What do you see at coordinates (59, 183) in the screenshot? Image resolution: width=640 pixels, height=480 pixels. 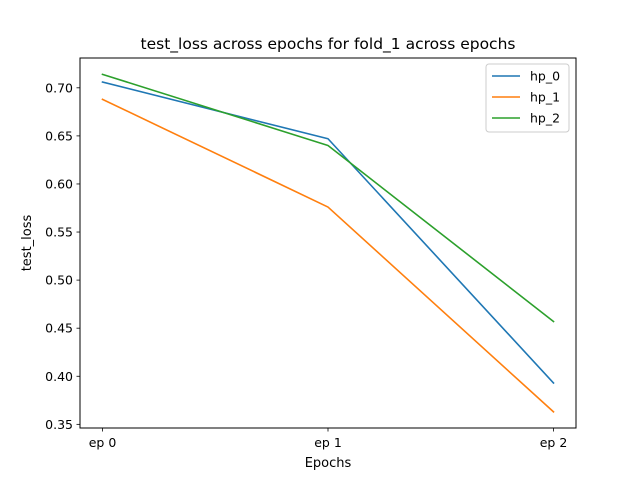 I see `y-tick-label: 0.60` at bounding box center [59, 183].